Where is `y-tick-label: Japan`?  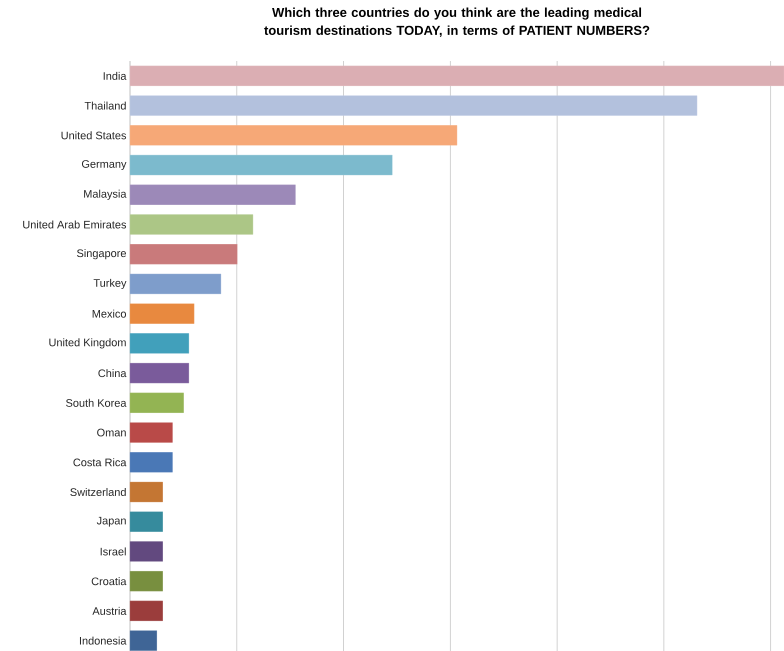 y-tick-label: Japan is located at coordinates (111, 521).